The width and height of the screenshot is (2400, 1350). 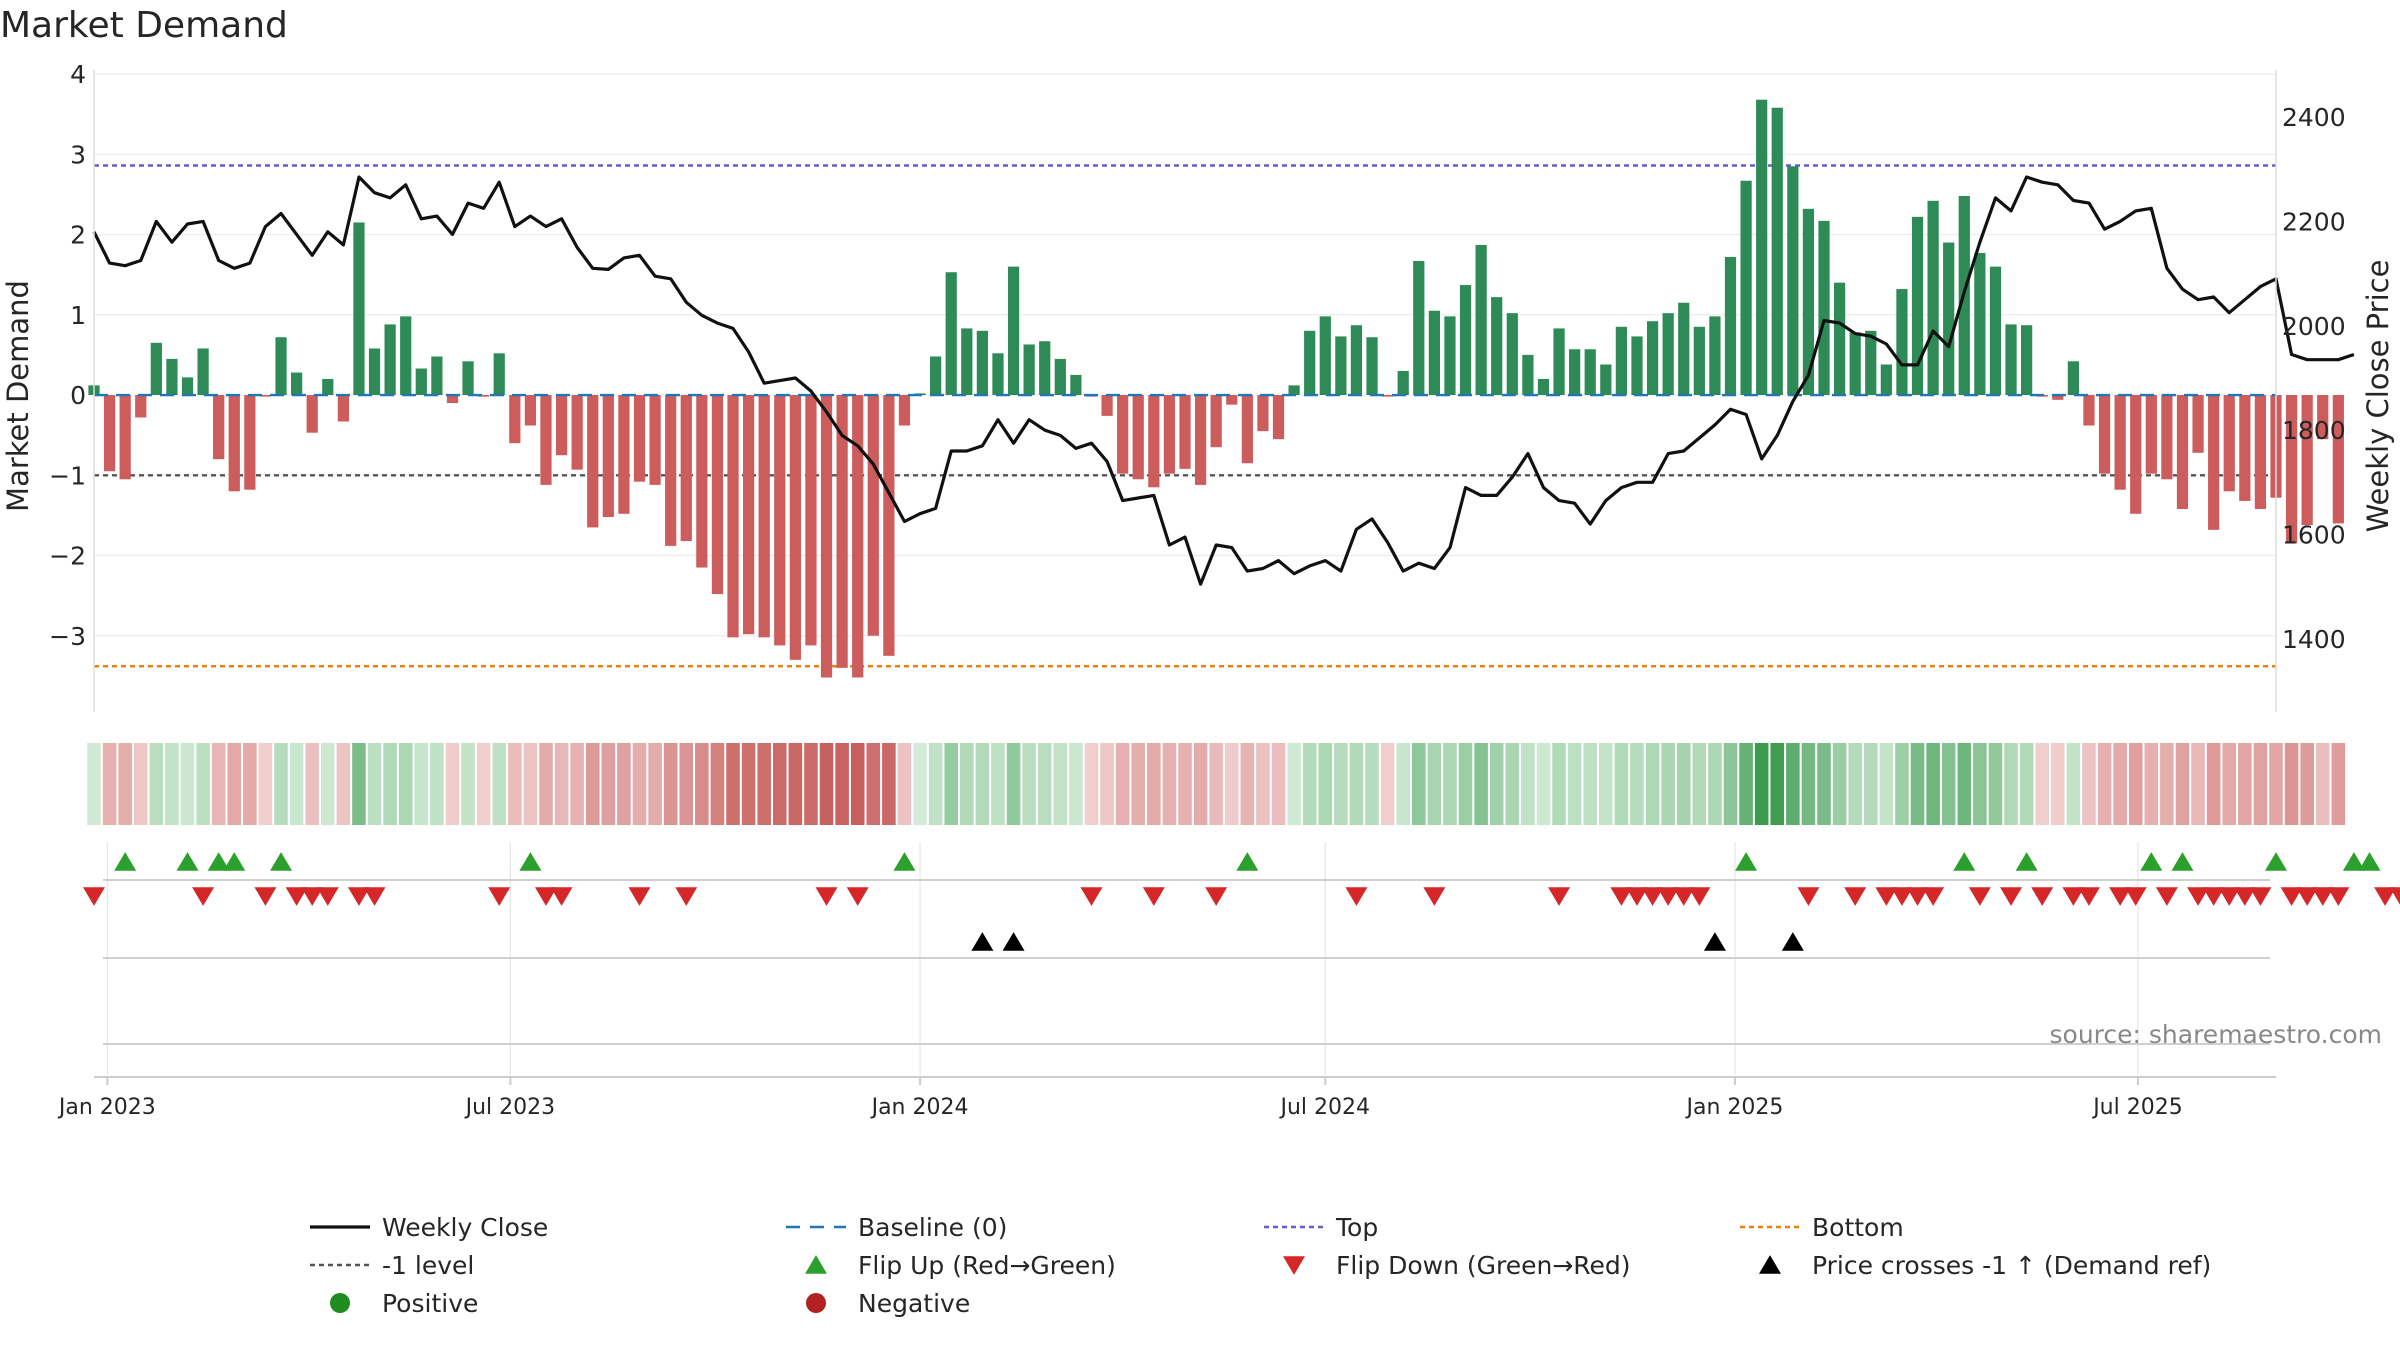 What do you see at coordinates (1356, 1227) in the screenshot?
I see `legend-label: Top` at bounding box center [1356, 1227].